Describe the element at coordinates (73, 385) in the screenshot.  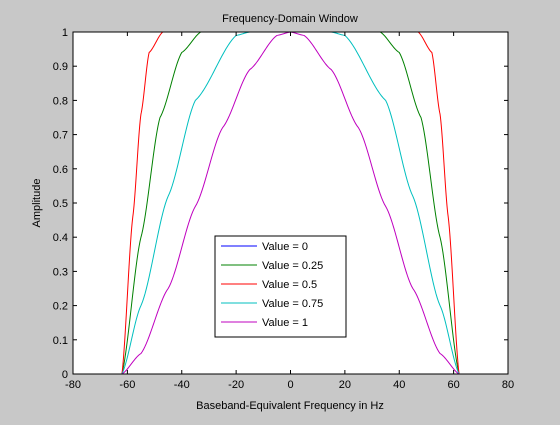
I see `x-tick-label: -80` at that location.